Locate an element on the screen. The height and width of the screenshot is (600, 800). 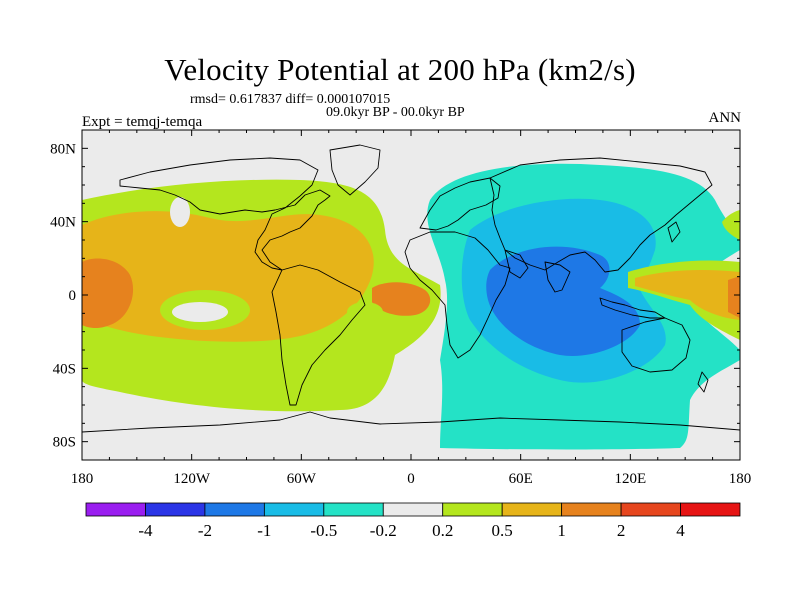
coast-new-zealand is located at coordinates (703, 382).